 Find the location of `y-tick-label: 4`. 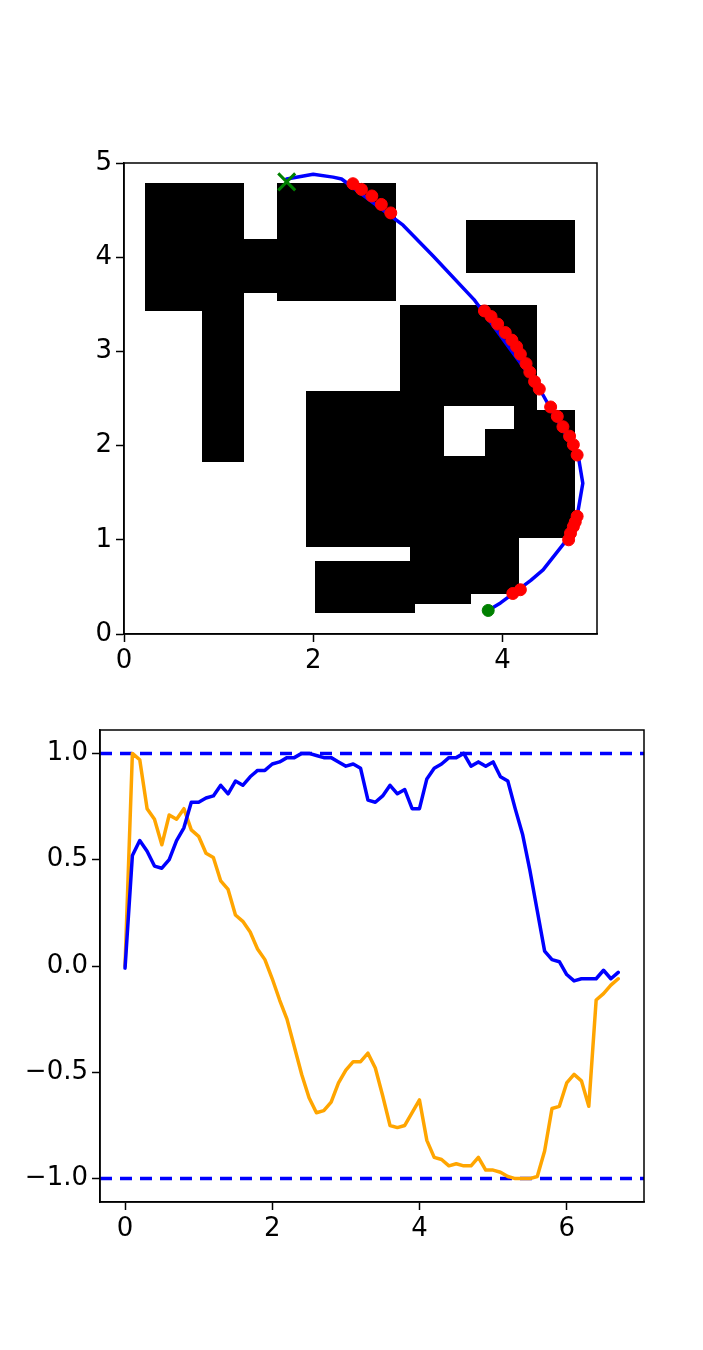

y-tick-label: 4 is located at coordinates (103, 254).